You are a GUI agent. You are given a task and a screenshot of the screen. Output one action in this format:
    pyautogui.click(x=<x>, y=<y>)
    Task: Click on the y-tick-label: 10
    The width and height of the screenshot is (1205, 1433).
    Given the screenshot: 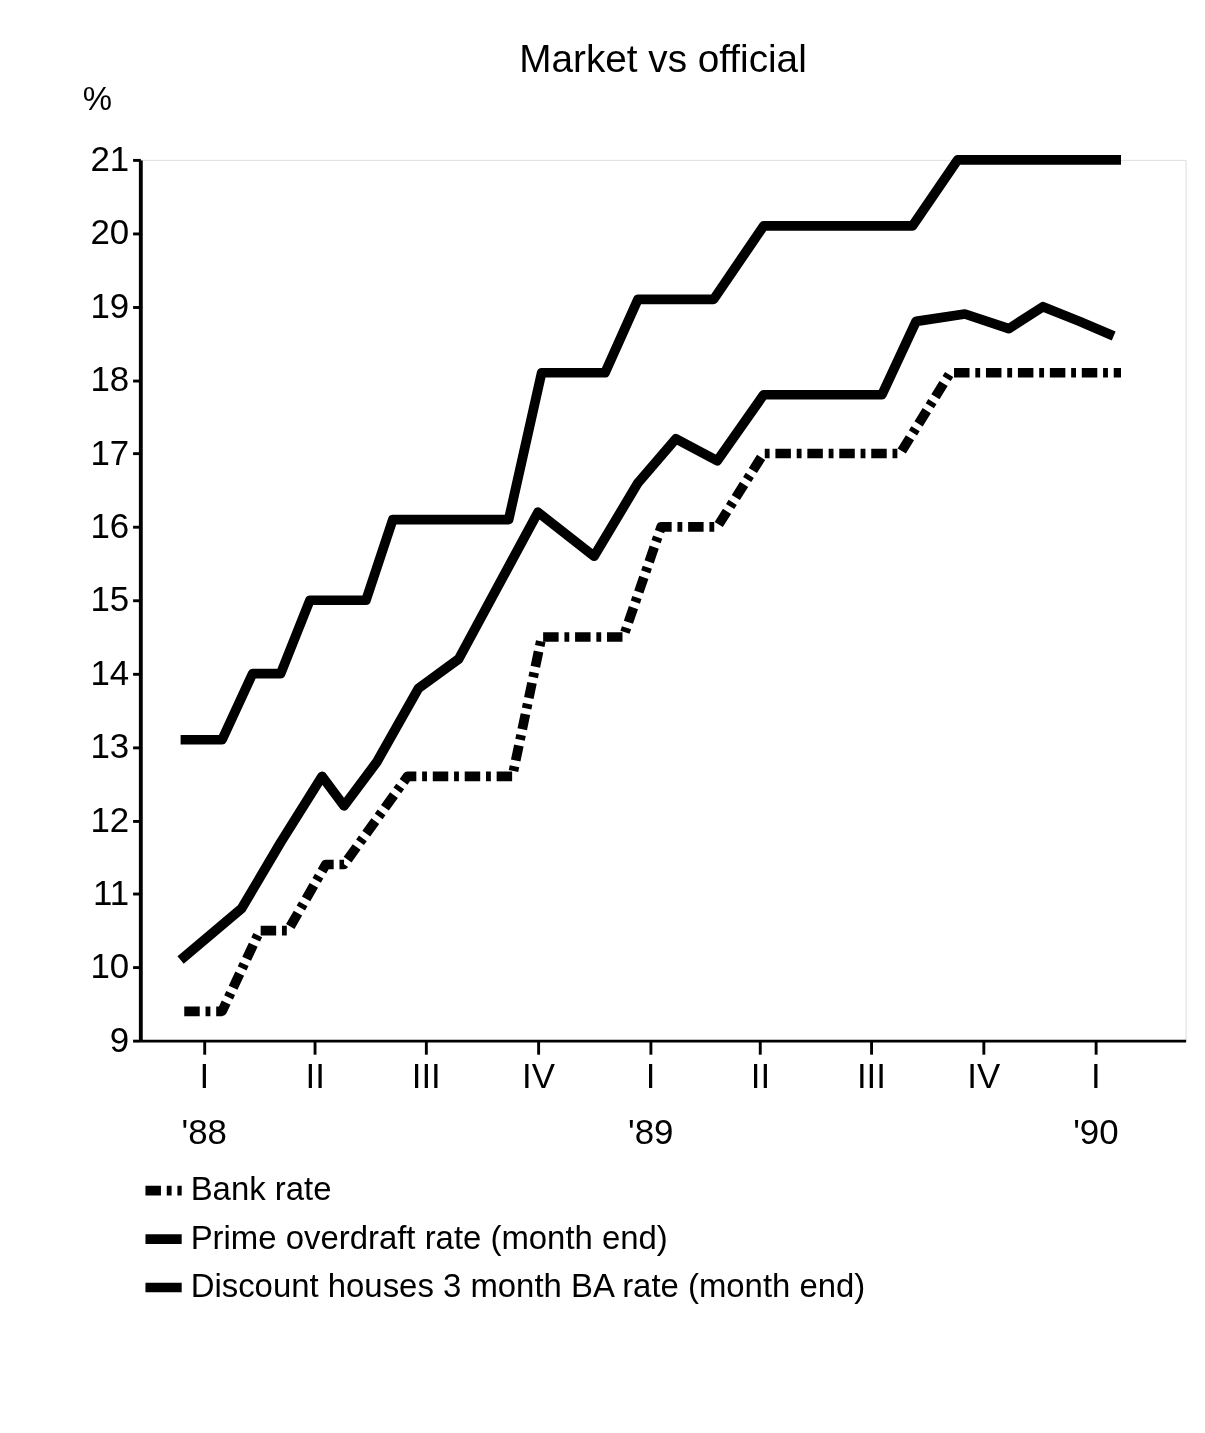 What is the action you would take?
    pyautogui.click(x=110, y=966)
    